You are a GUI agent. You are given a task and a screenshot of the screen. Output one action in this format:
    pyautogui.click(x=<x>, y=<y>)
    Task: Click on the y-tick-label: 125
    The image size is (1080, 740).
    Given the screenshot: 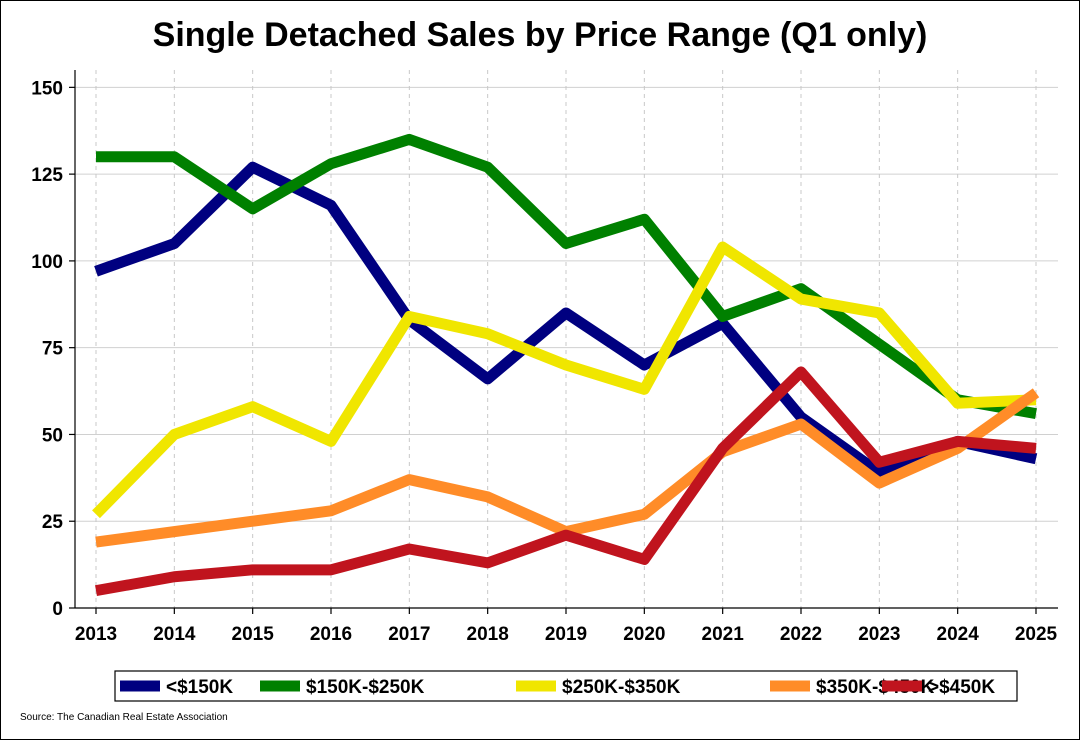 What is the action you would take?
    pyautogui.click(x=47, y=175)
    